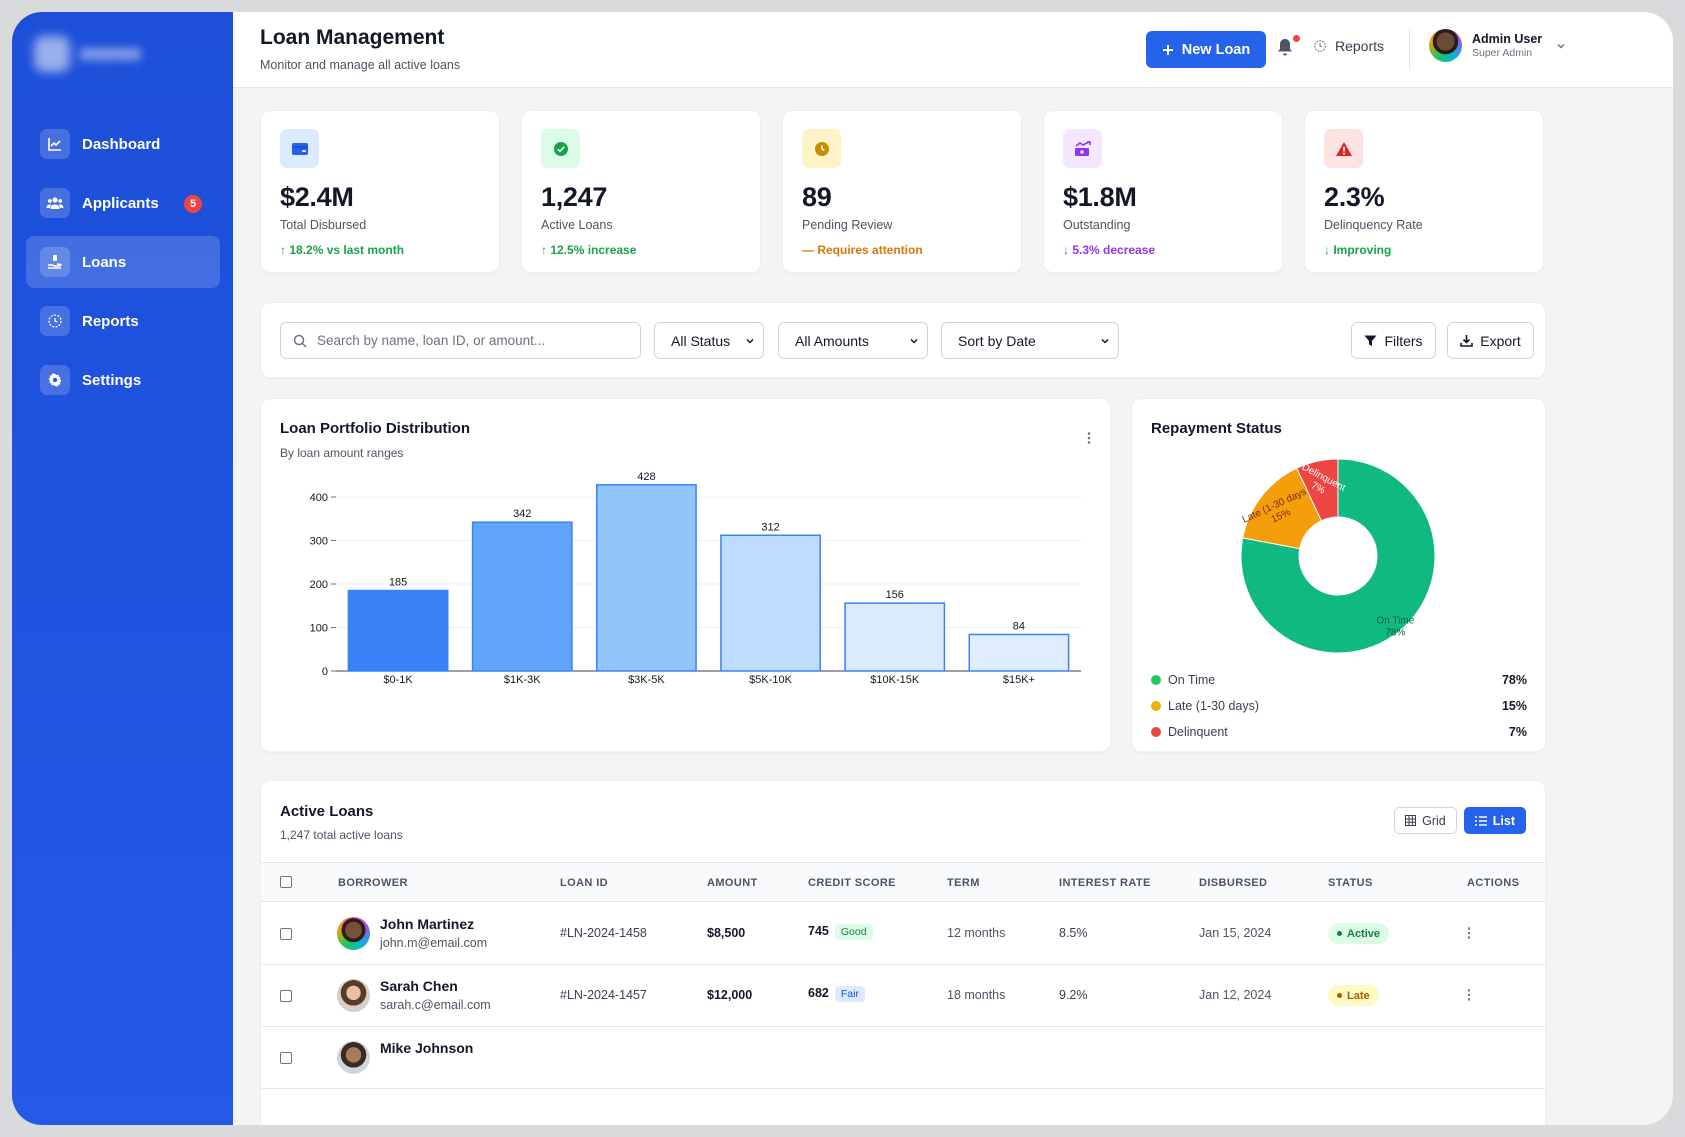 The width and height of the screenshot is (1685, 1137). Describe the element at coordinates (1235, 933) in the screenshot. I see `disbursed-date: Jan 15, 2024` at that location.